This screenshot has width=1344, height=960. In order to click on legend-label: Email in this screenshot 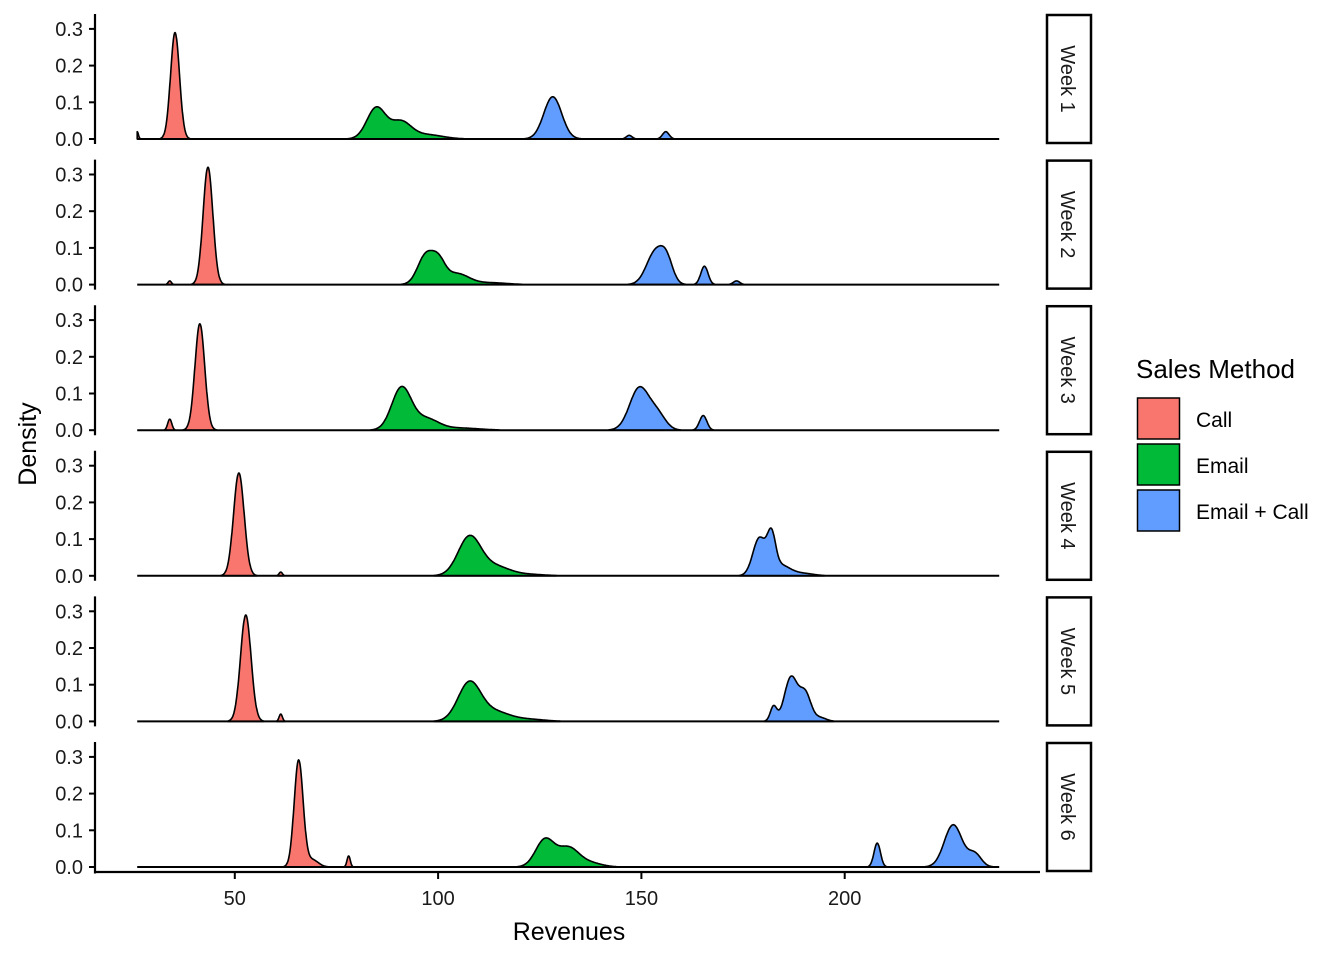, I will do `click(1222, 466)`.